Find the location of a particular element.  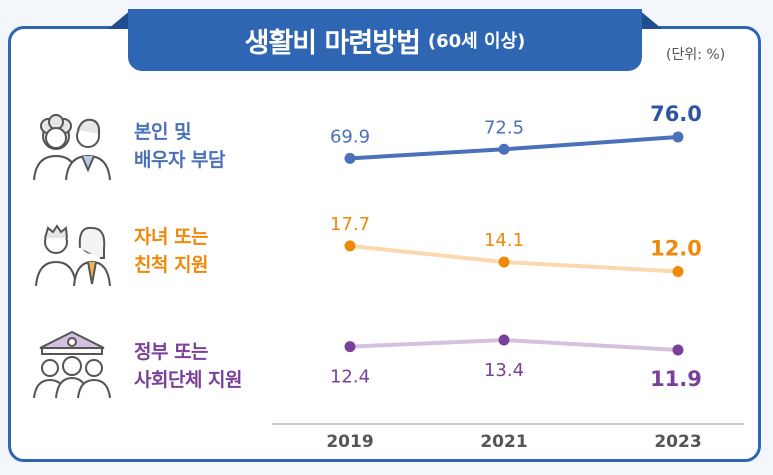

series-label-children: 자녀 또는 친척 지원 is located at coordinates (171, 251).